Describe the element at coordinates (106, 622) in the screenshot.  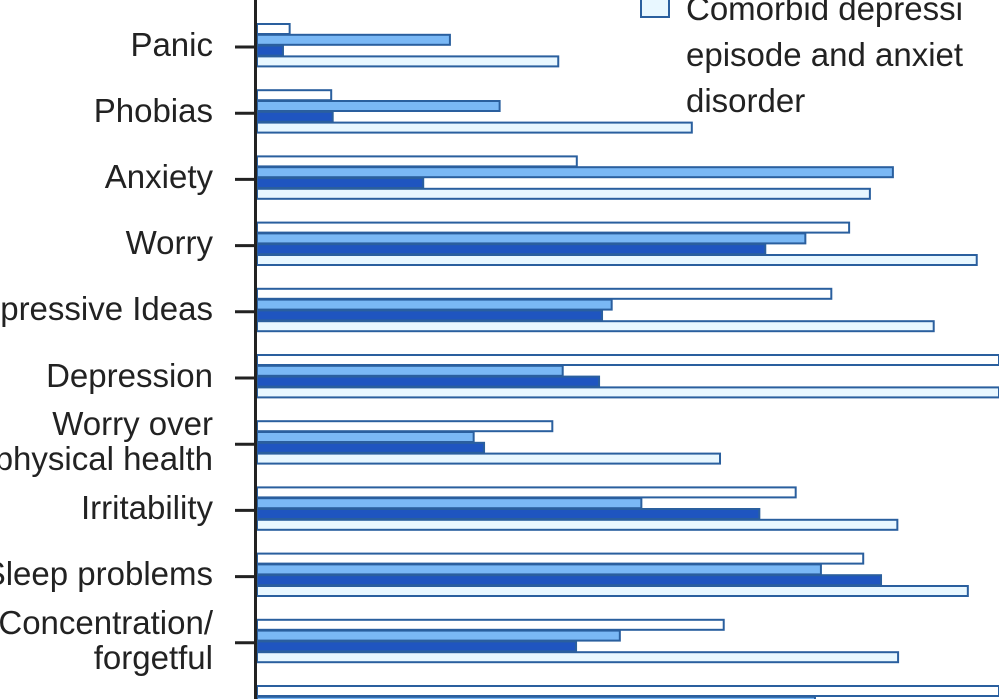
I see `category-label-line: Concentration/` at that location.